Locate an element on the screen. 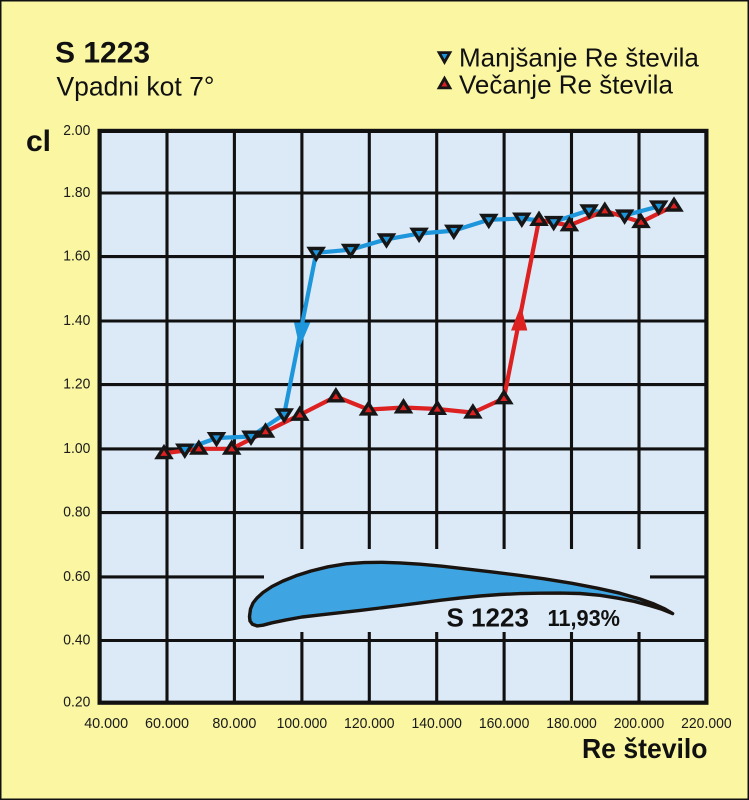 The image size is (749, 800). svg-text: 40.000 is located at coordinates (106, 724).